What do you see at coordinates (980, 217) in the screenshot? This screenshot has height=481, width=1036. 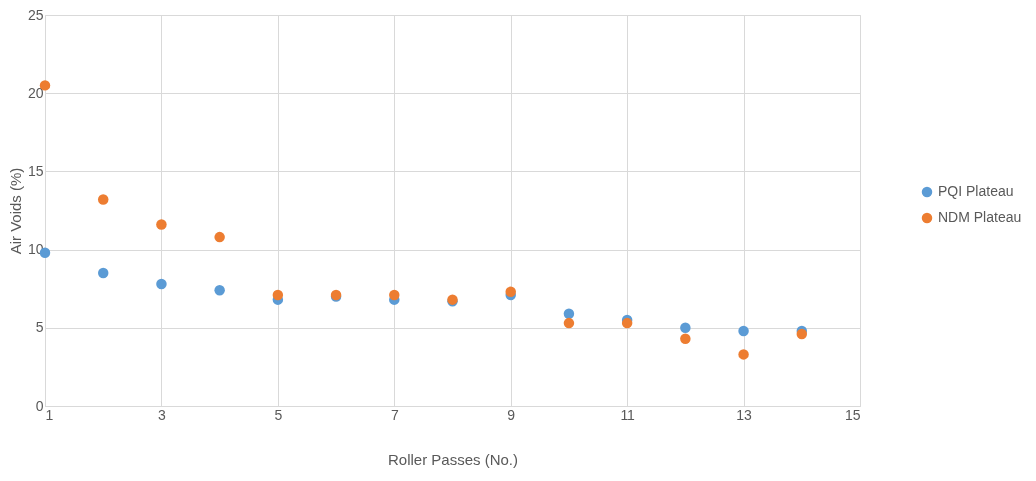 I see `legend-label: NDM Plateau` at bounding box center [980, 217].